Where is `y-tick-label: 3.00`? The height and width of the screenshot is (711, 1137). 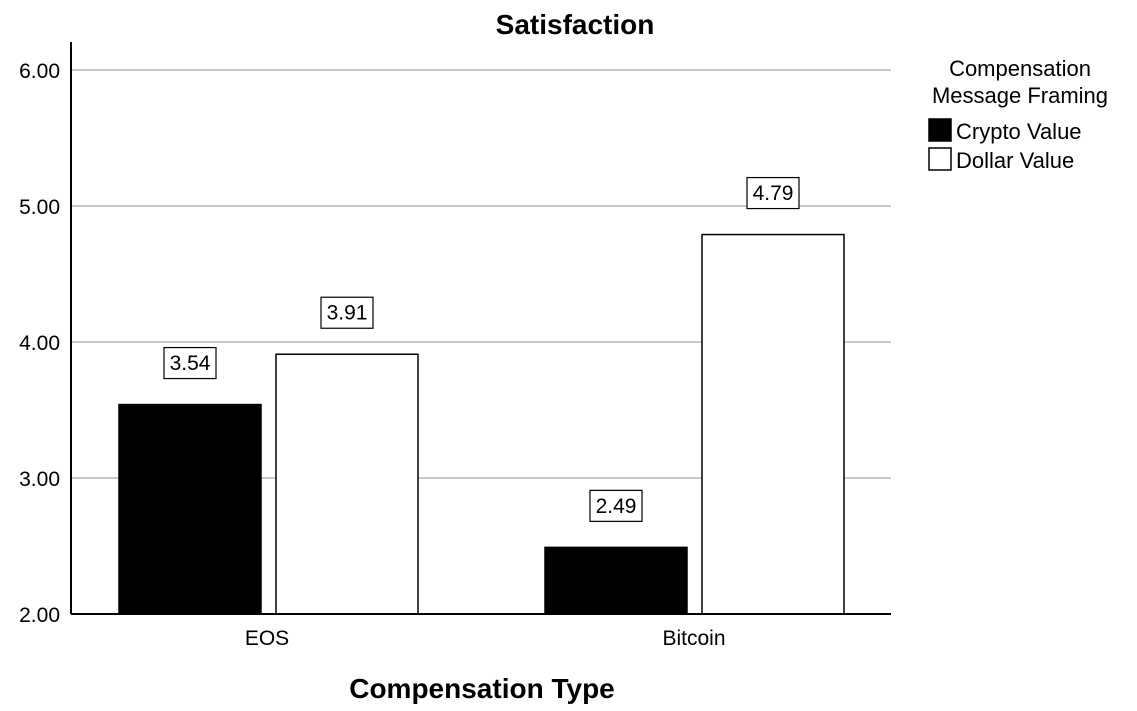
y-tick-label: 3.00 is located at coordinates (39, 479).